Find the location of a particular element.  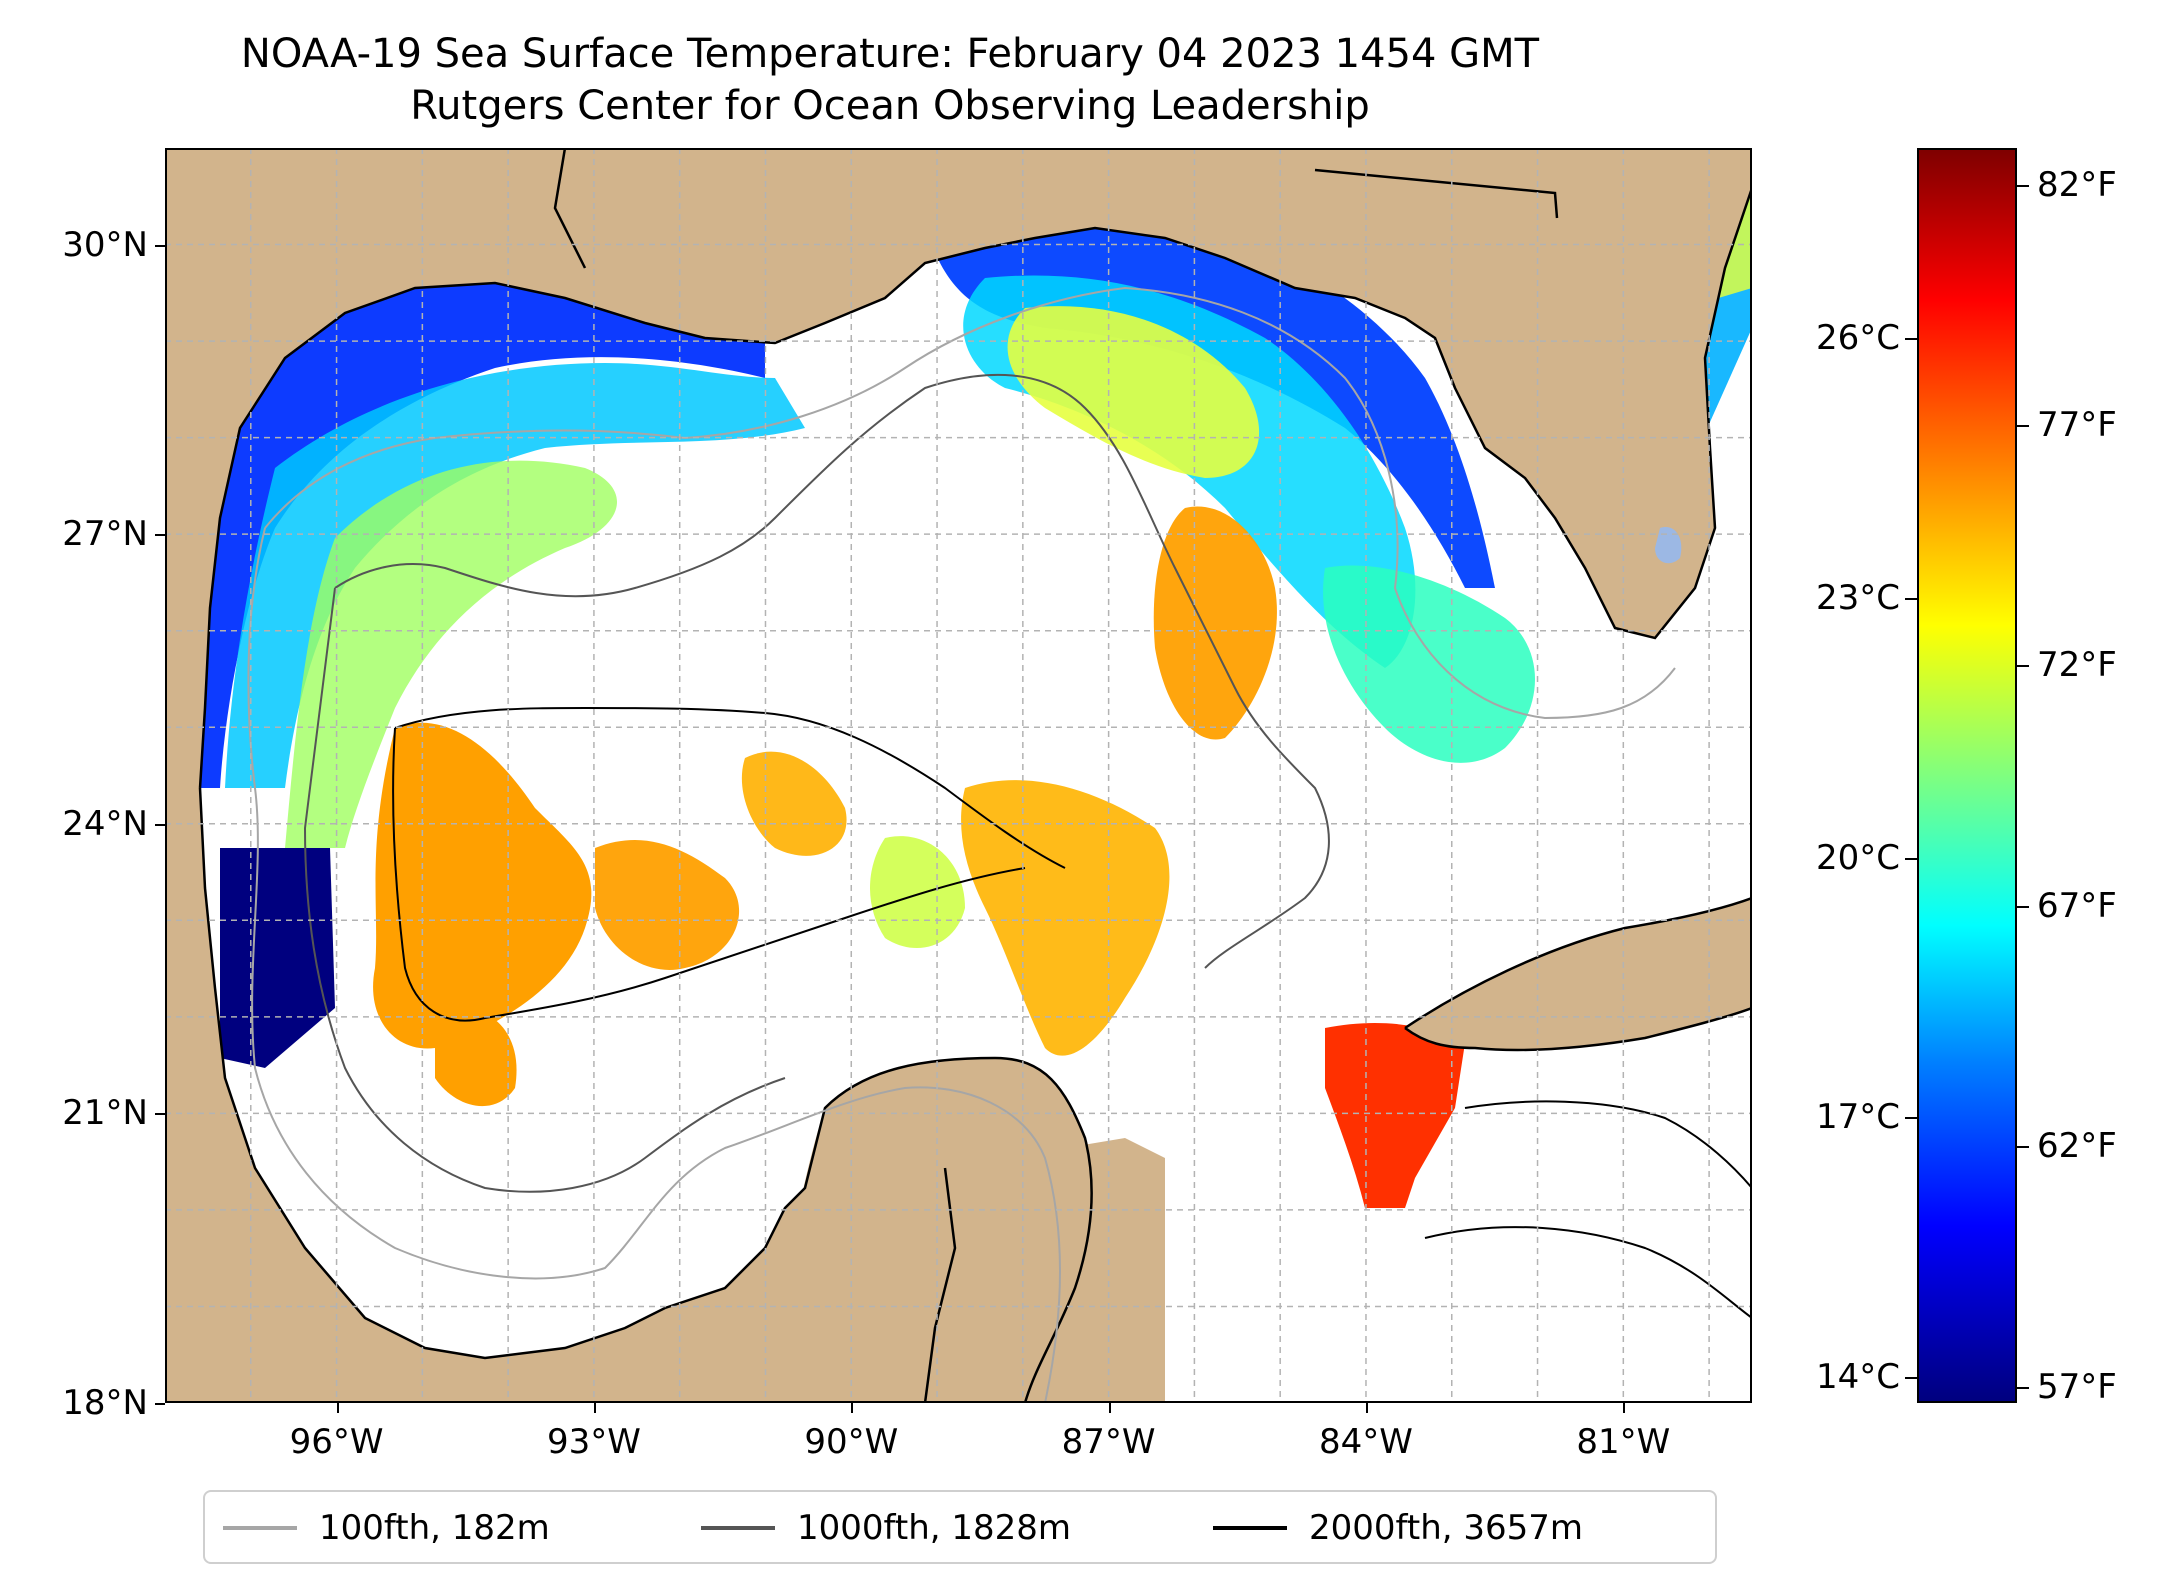

colorbar-label-celsius: 26°C is located at coordinates (1857, 338).